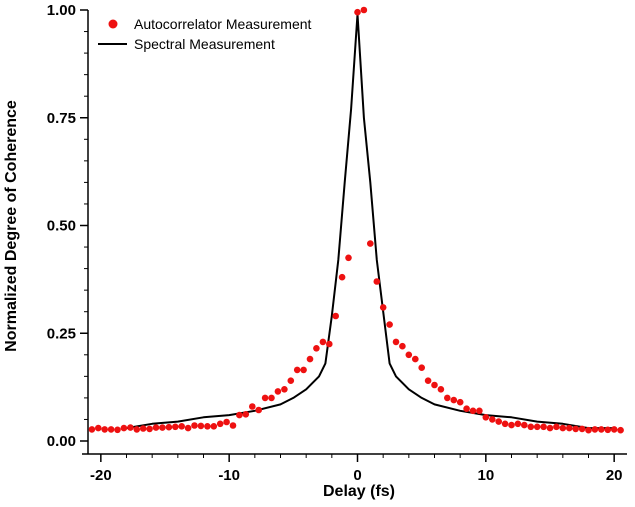 This screenshot has height=507, width=635. Describe the element at coordinates (223, 24) in the screenshot. I see `legend-label-autocorrelator: Autocorrelator Measurement` at that location.